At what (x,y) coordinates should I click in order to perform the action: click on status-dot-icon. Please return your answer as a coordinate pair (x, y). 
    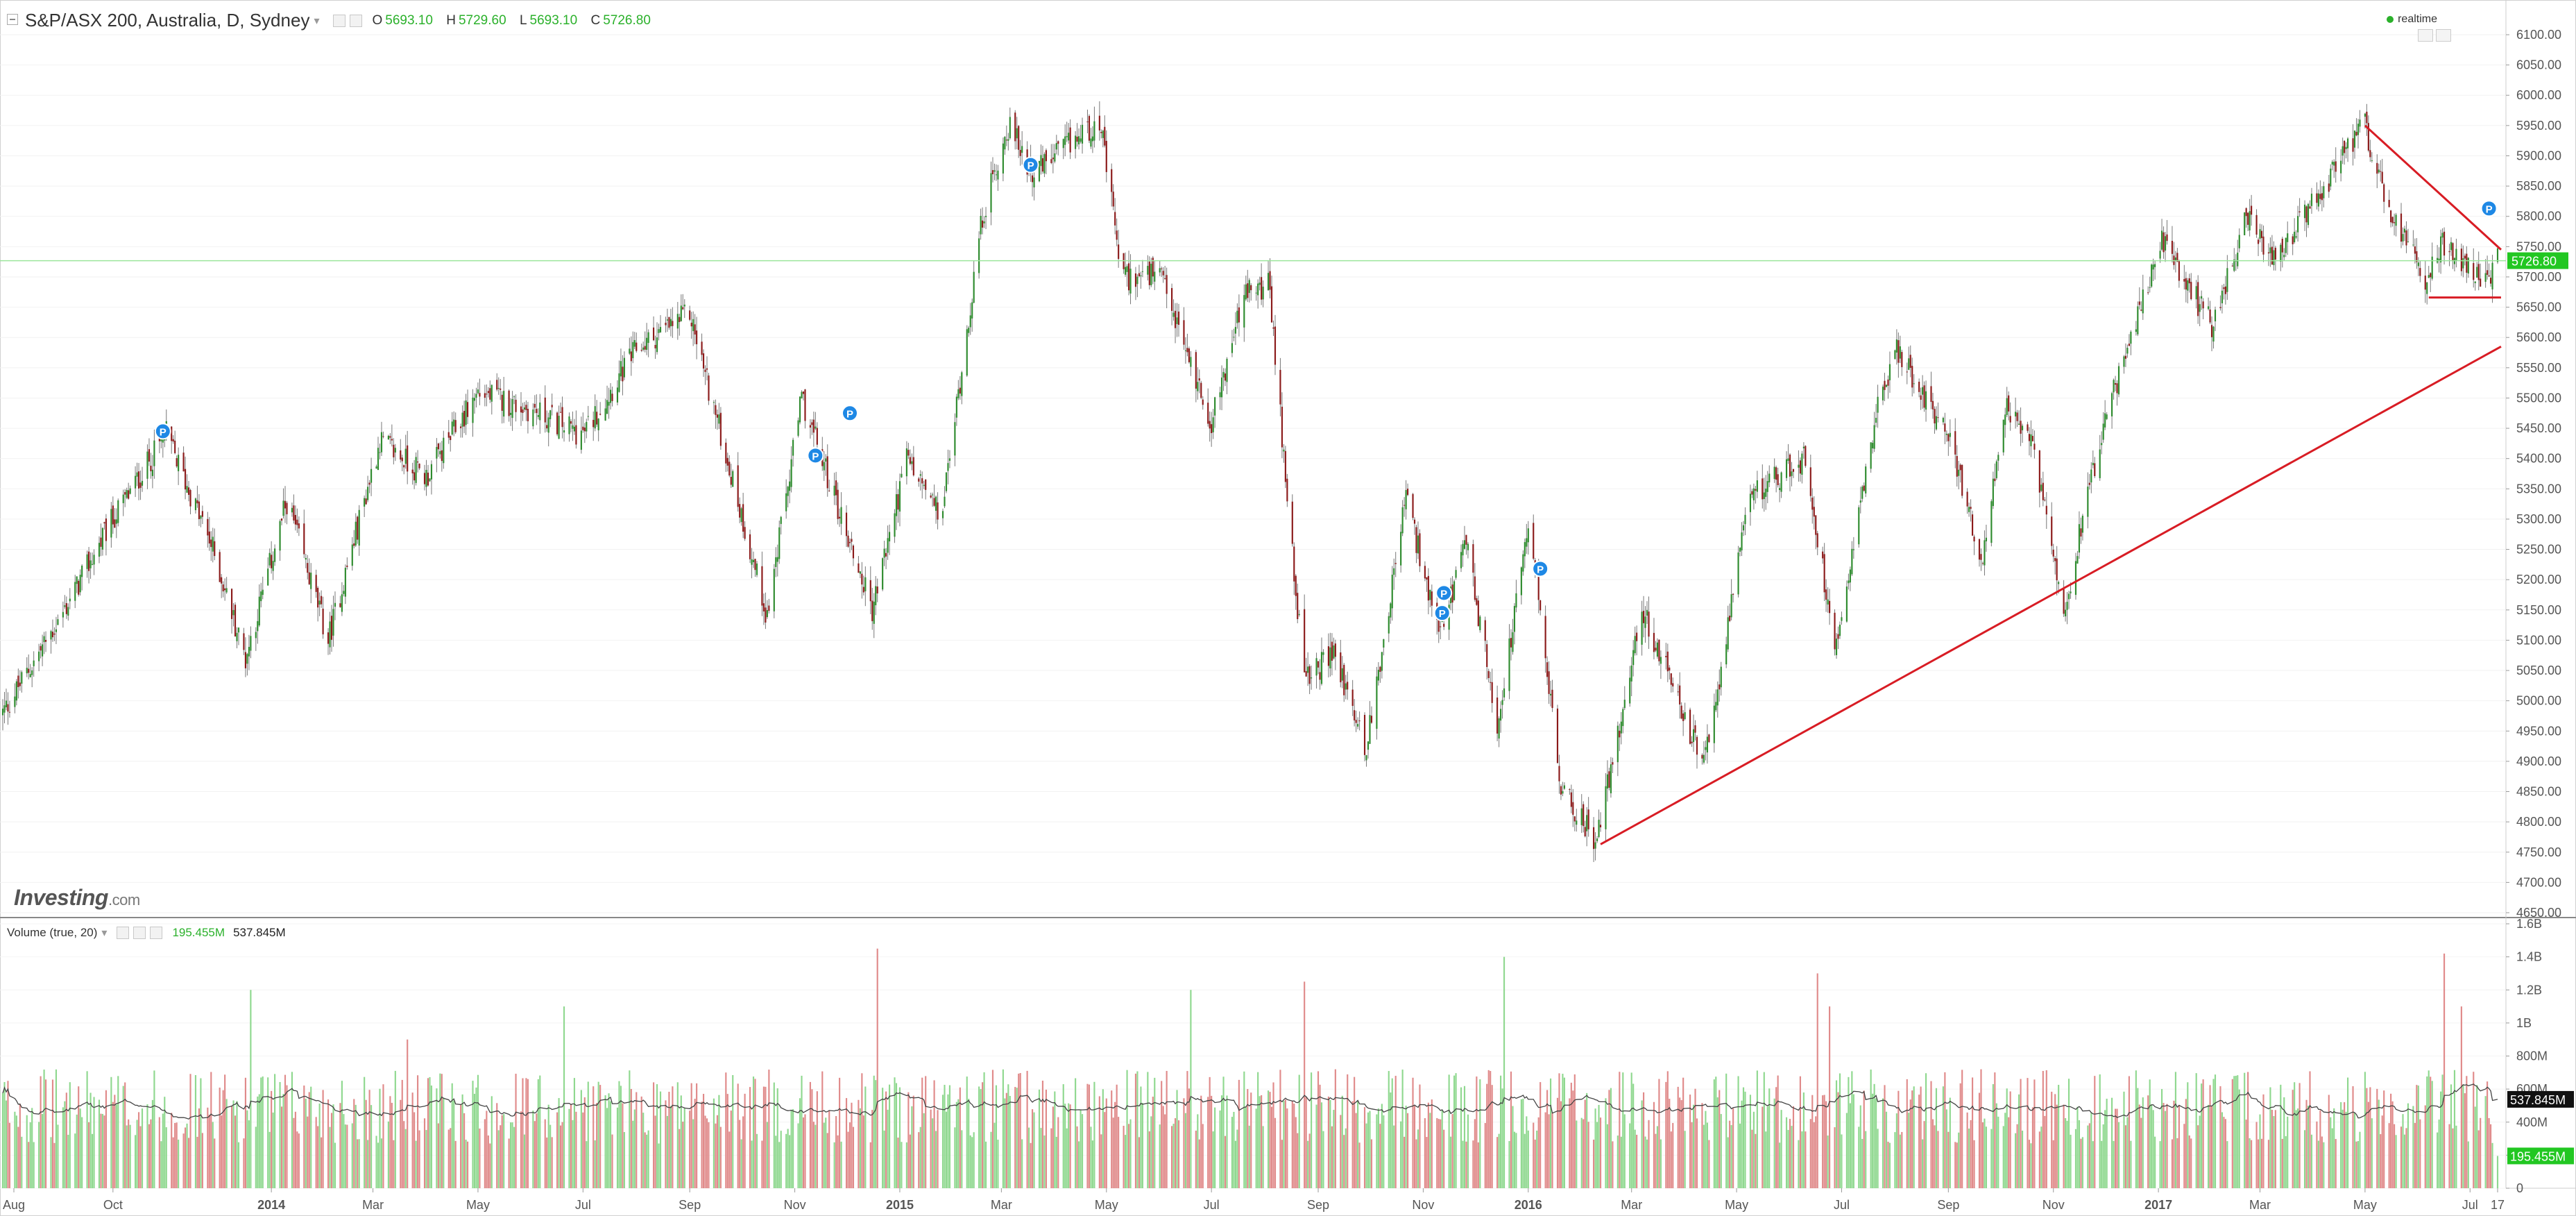
    Looking at the image, I should click on (2390, 19).